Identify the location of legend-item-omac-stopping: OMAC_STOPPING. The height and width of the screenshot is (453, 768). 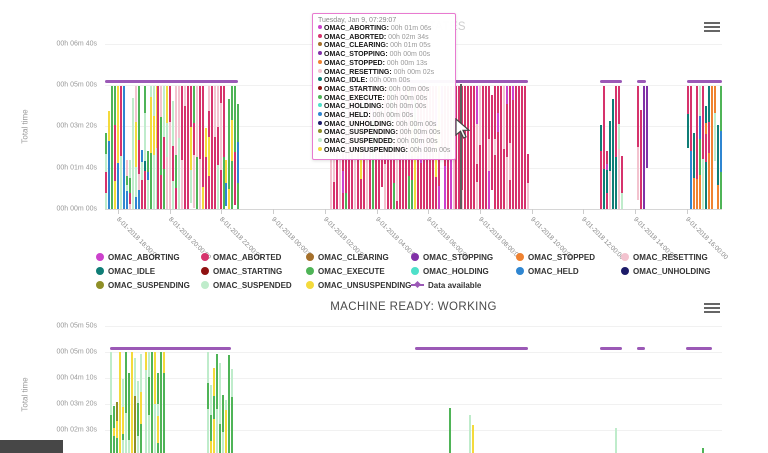
(463, 257).